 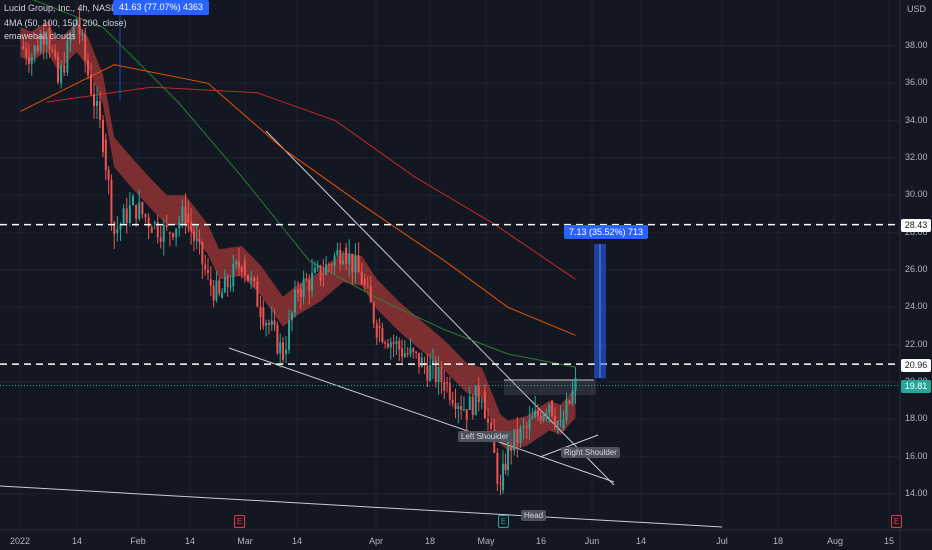 What do you see at coordinates (916, 119) in the screenshot?
I see `price-tick-label: 34.00` at bounding box center [916, 119].